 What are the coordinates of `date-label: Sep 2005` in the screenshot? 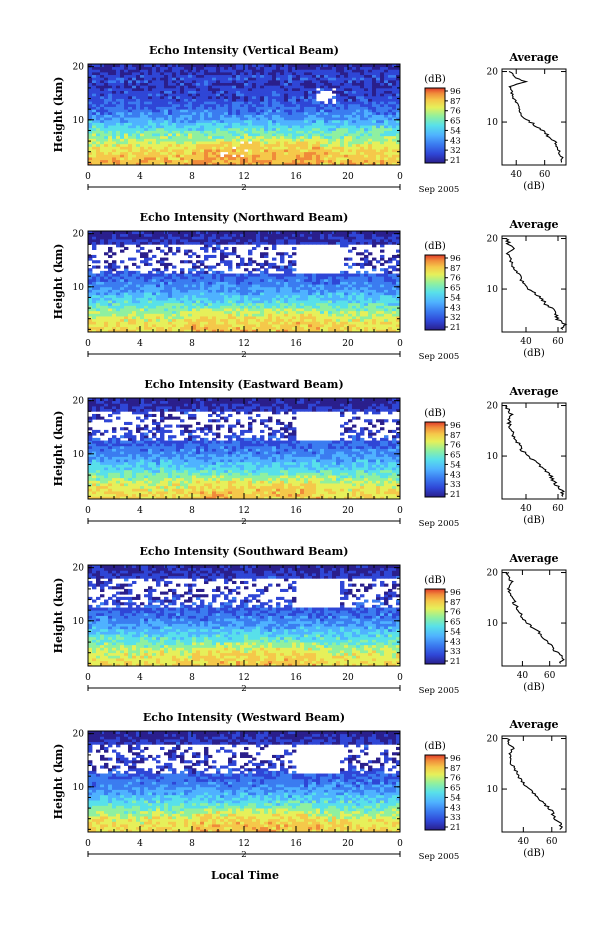 It's located at (439, 190).